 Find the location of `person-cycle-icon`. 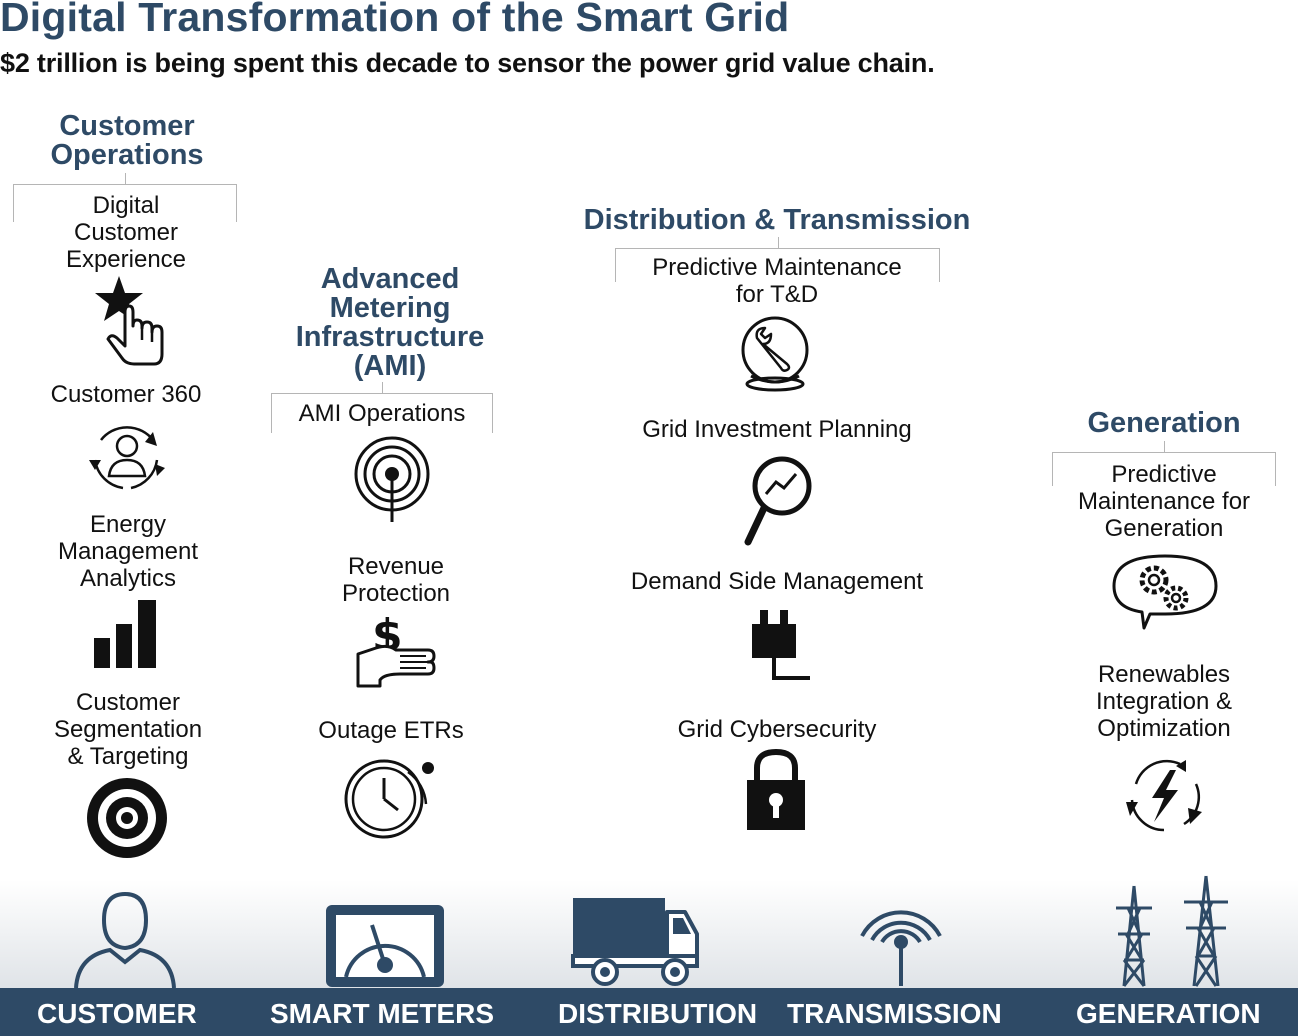

person-cycle-icon is located at coordinates (127, 458).